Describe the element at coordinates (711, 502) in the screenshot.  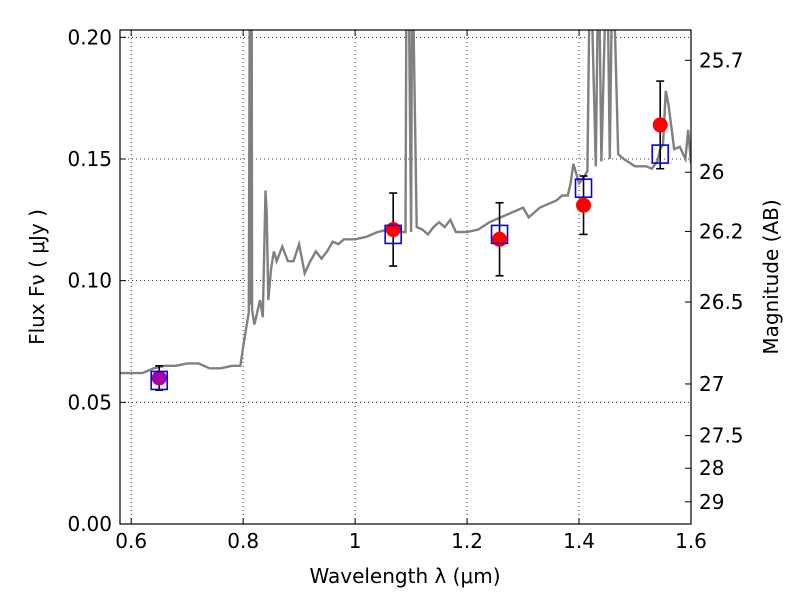
I see `magnitude-tick-label: 29` at that location.